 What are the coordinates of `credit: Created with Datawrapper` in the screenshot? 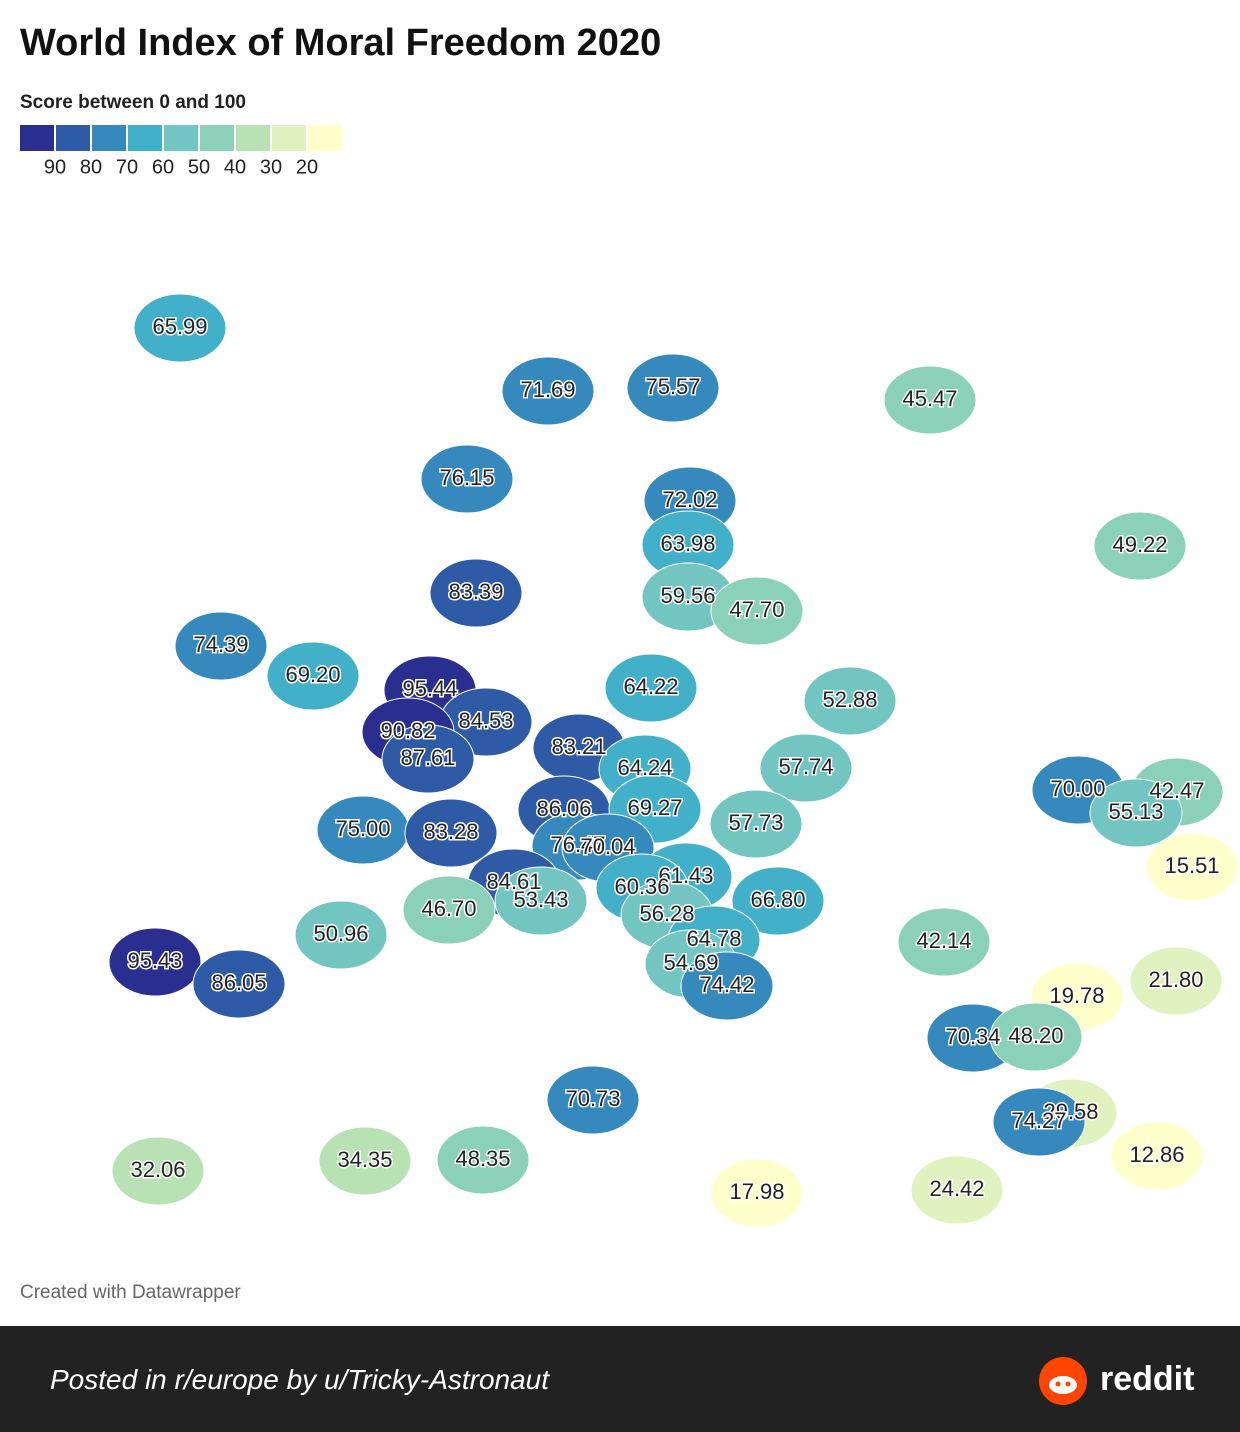 It's located at (130, 1292).